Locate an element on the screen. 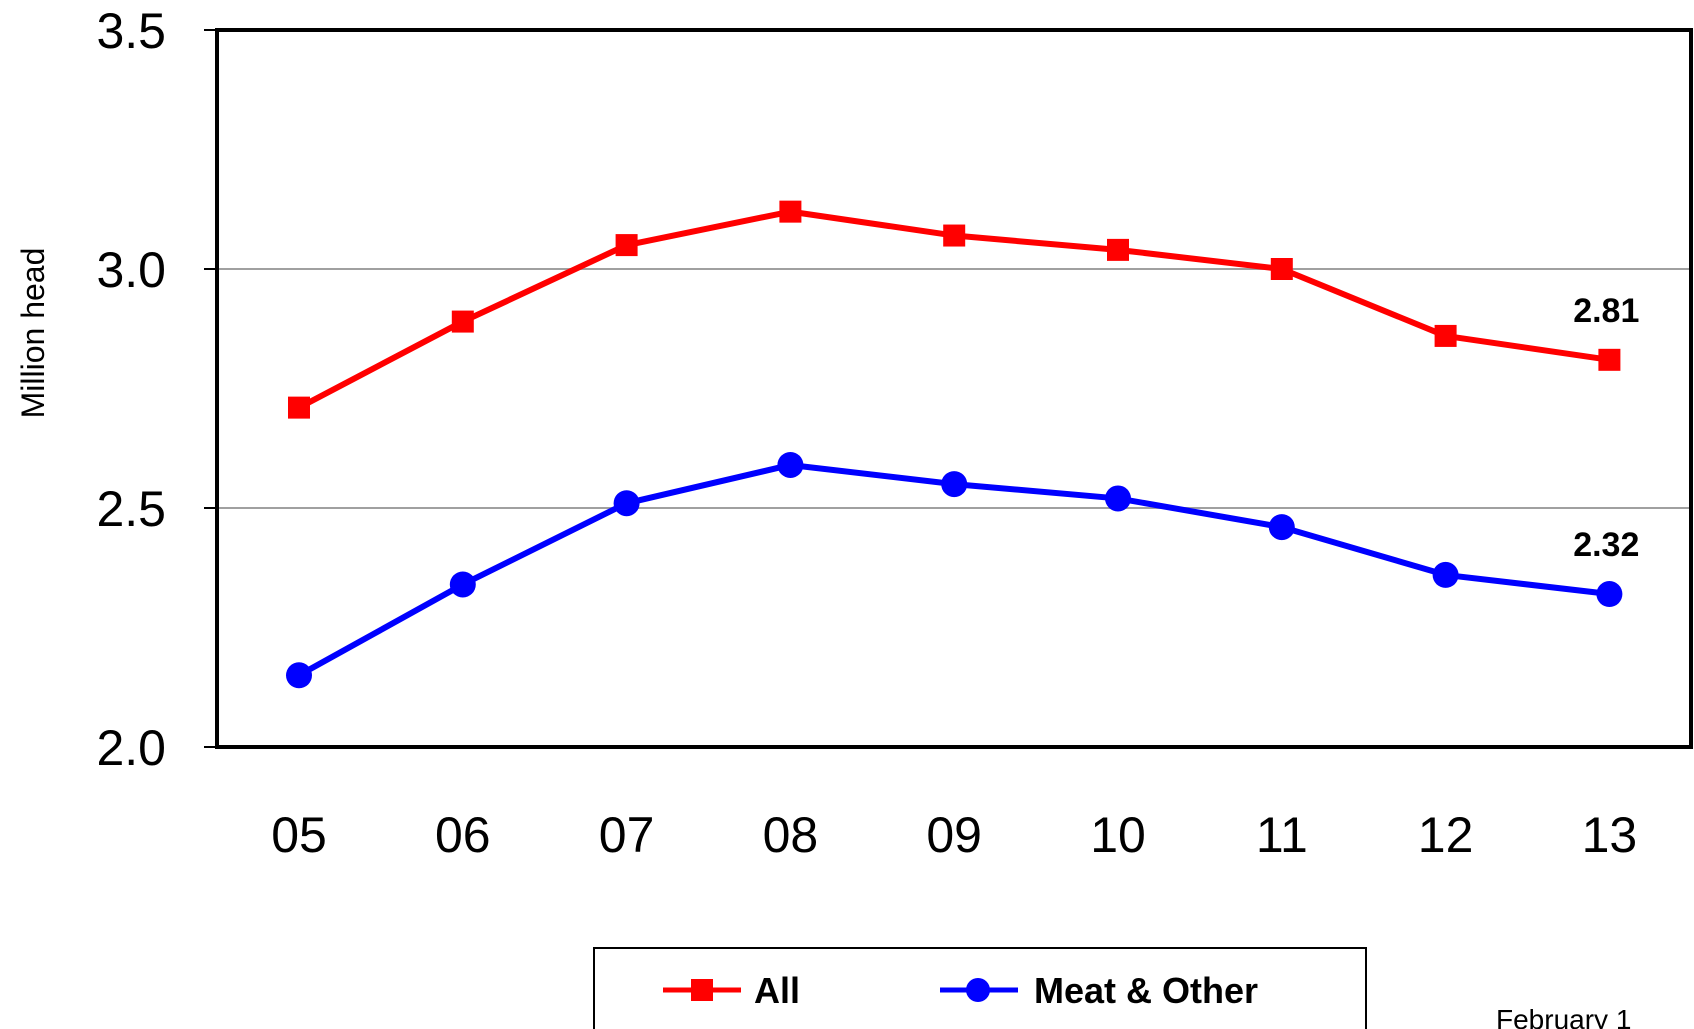 The width and height of the screenshot is (1694, 1029). legend-label-all: All is located at coordinates (777, 990).